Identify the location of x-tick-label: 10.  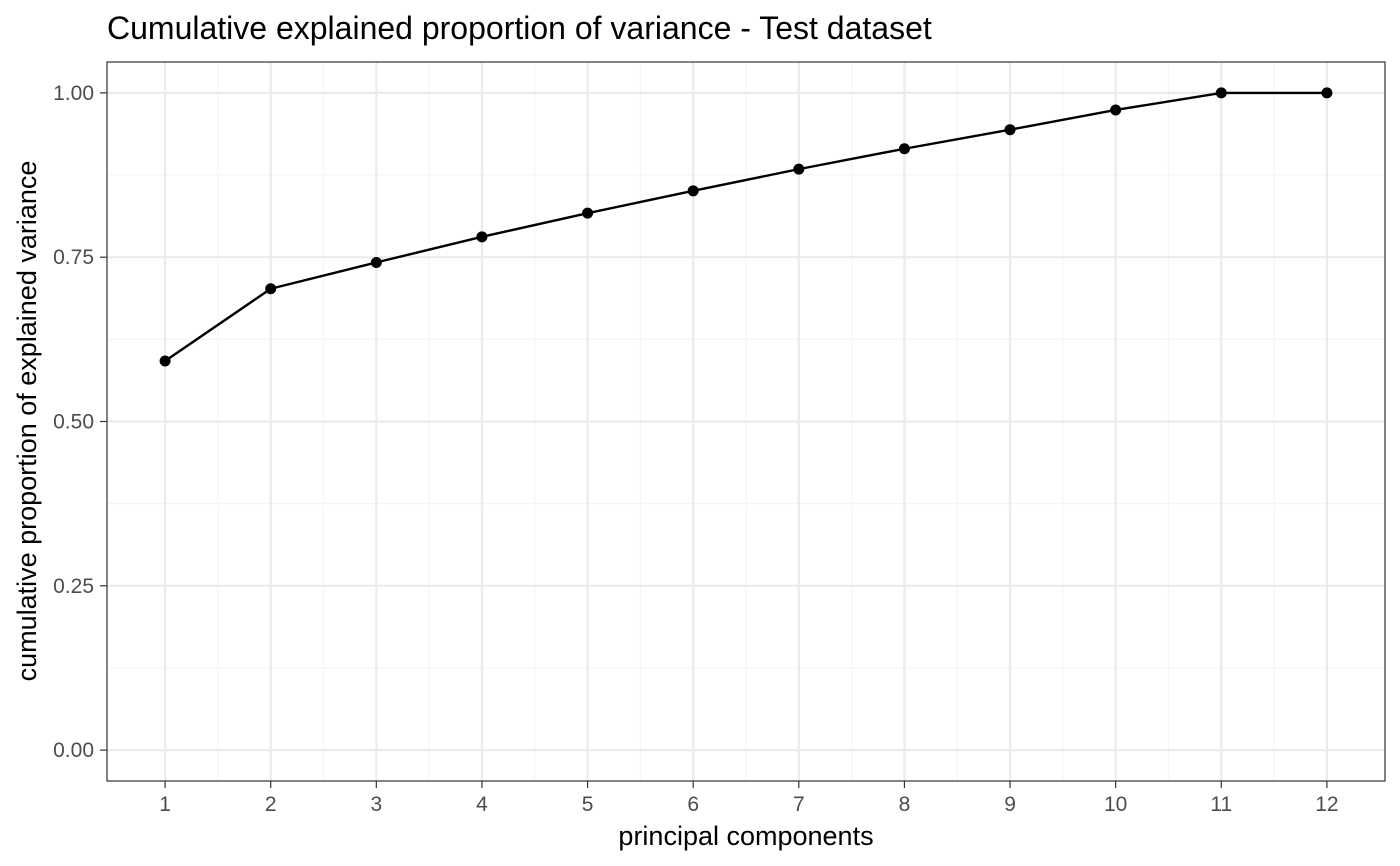
(1115, 804).